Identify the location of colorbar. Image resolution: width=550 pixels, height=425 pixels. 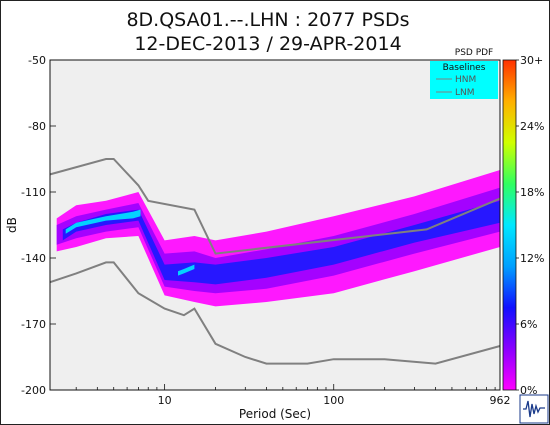
(509, 225).